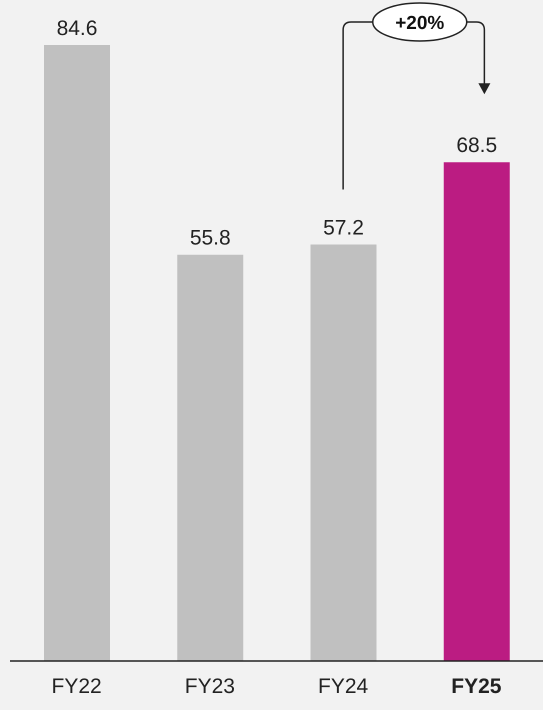 This screenshot has width=543, height=710. What do you see at coordinates (343, 228) in the screenshot?
I see `data-label: 57.2` at bounding box center [343, 228].